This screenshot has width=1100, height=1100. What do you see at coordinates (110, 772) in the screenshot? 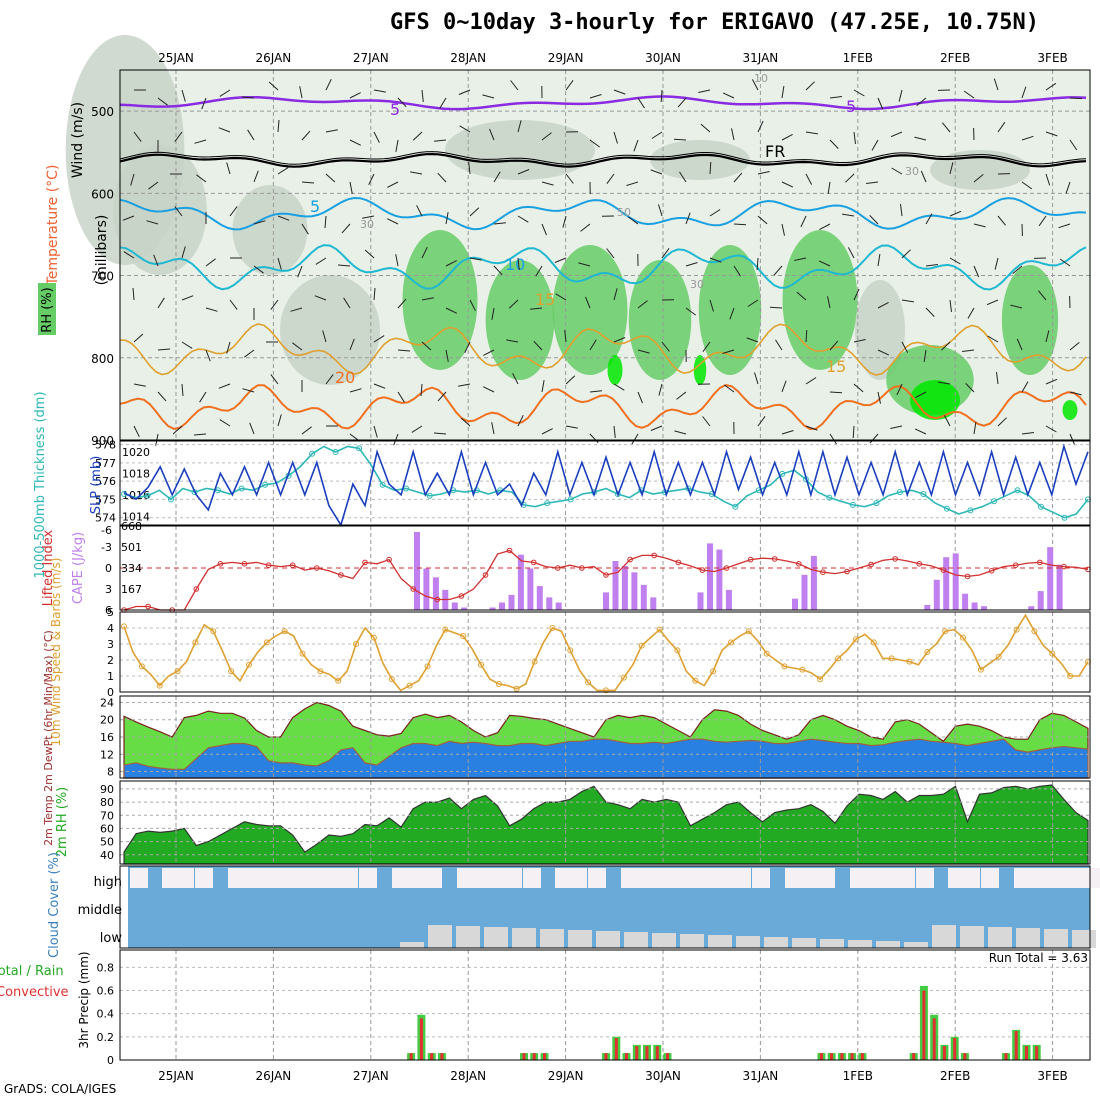
I see `temp-tick-8: 8` at bounding box center [110, 772].